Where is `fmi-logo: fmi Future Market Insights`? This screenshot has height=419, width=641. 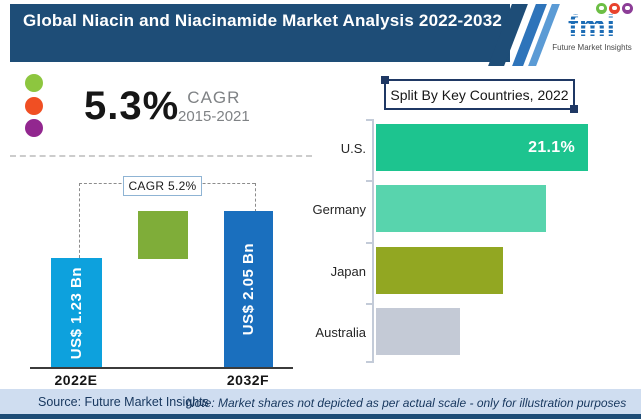
fmi-logo: fmi Future Market Insights is located at coordinates (592, 32).